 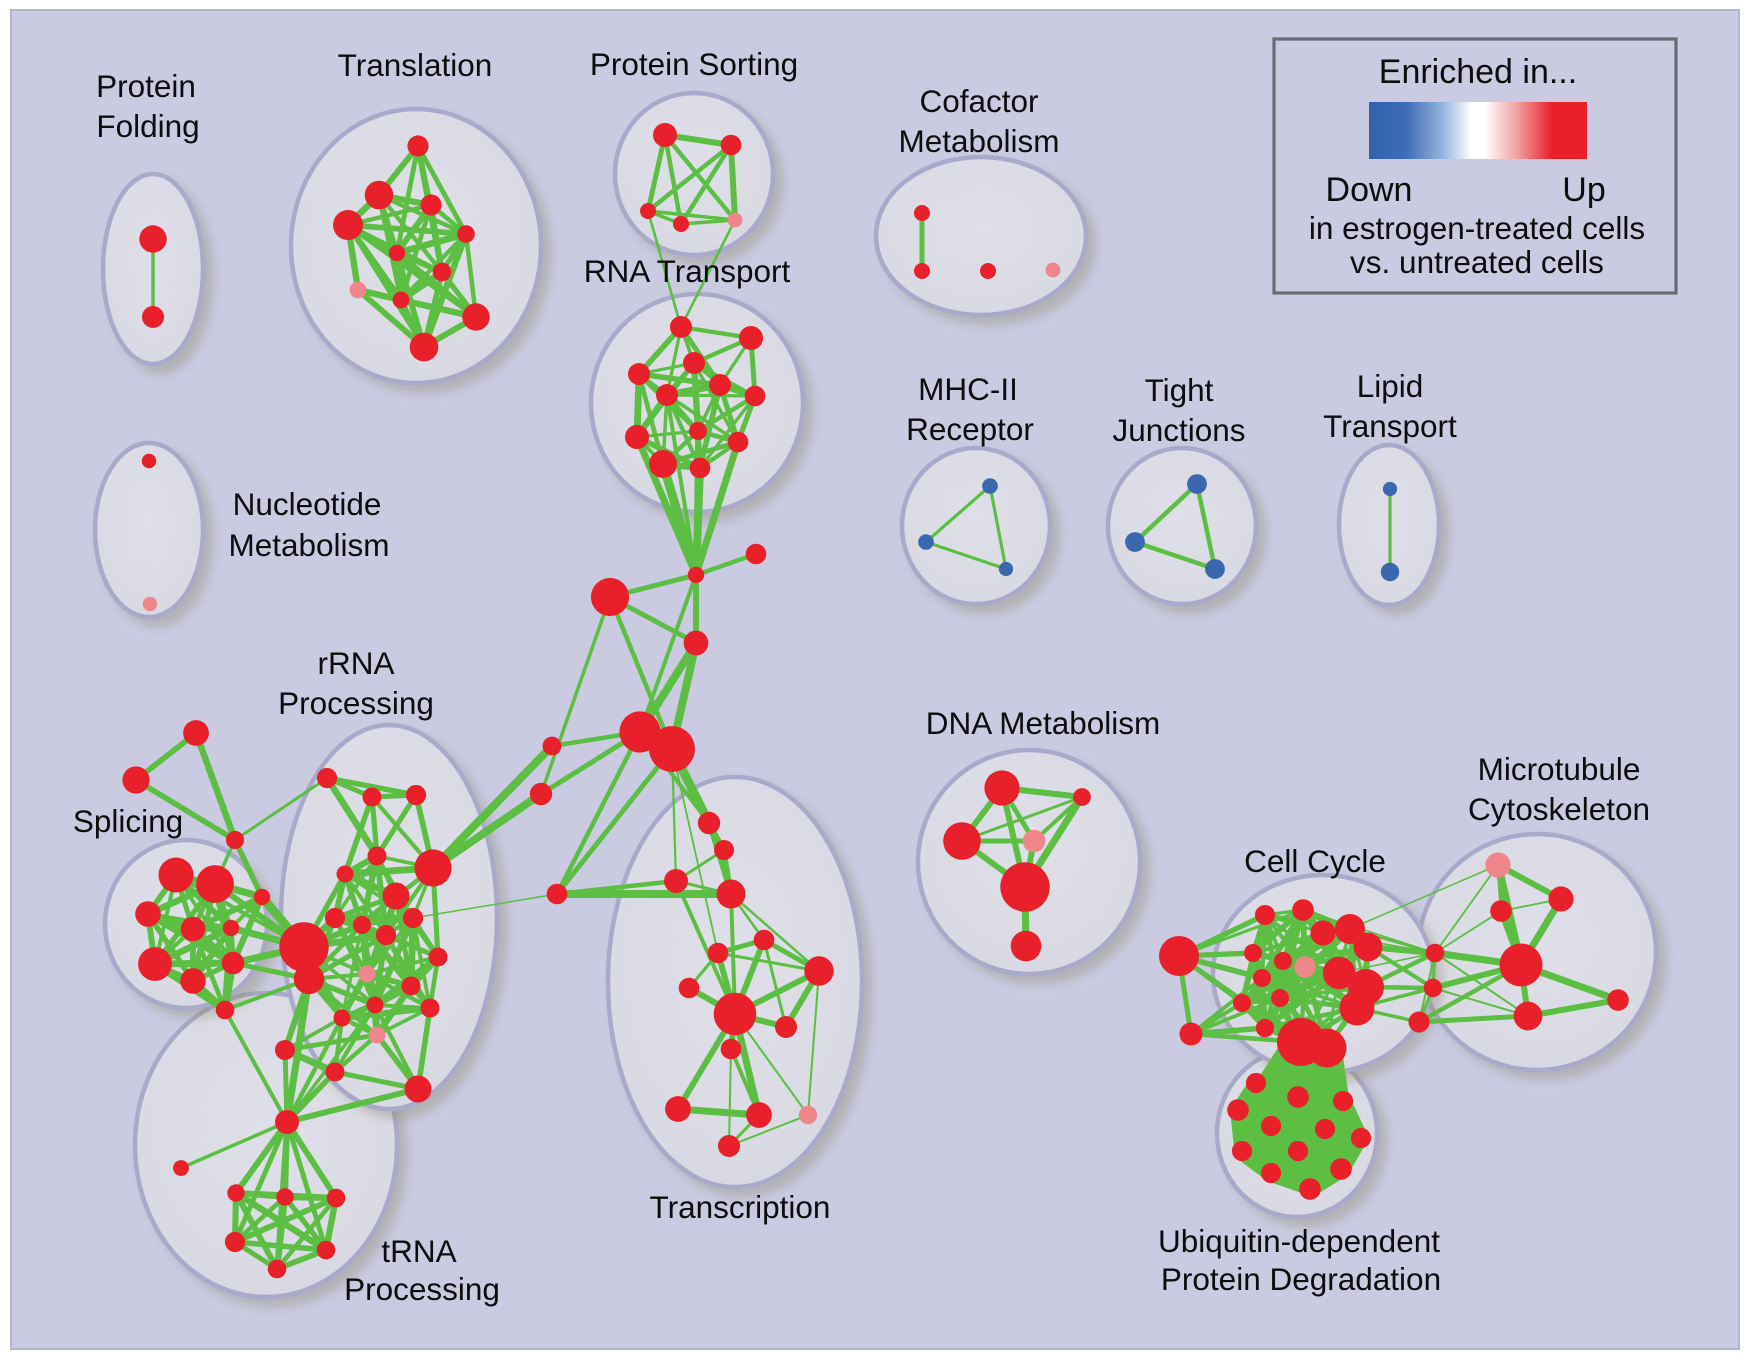 I want to click on svg-text: Microtubule, so click(x=1559, y=769).